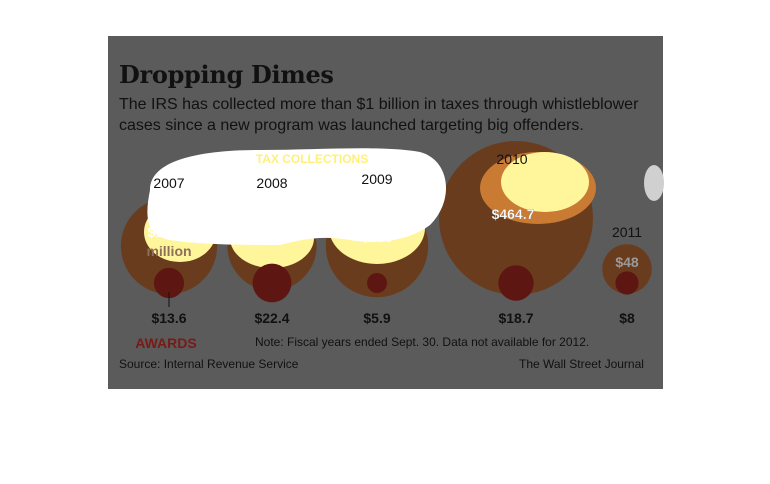  What do you see at coordinates (271, 183) in the screenshot?
I see `year-label-2008: 2008` at bounding box center [271, 183].